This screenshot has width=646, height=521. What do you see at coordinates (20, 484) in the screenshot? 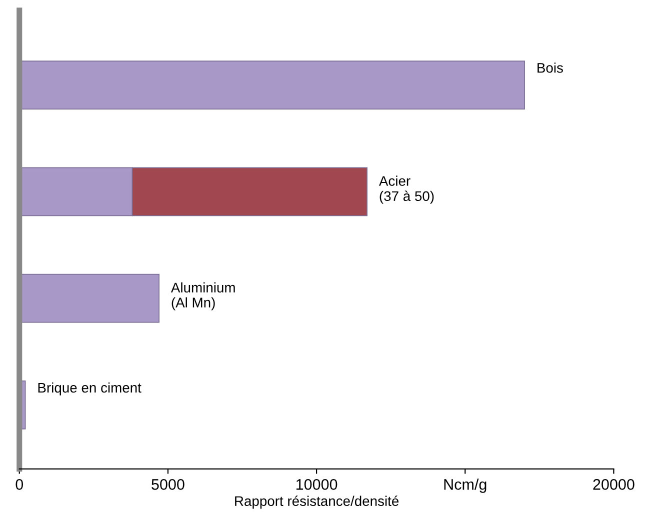
I see `x-tick-label: 0` at bounding box center [20, 484].